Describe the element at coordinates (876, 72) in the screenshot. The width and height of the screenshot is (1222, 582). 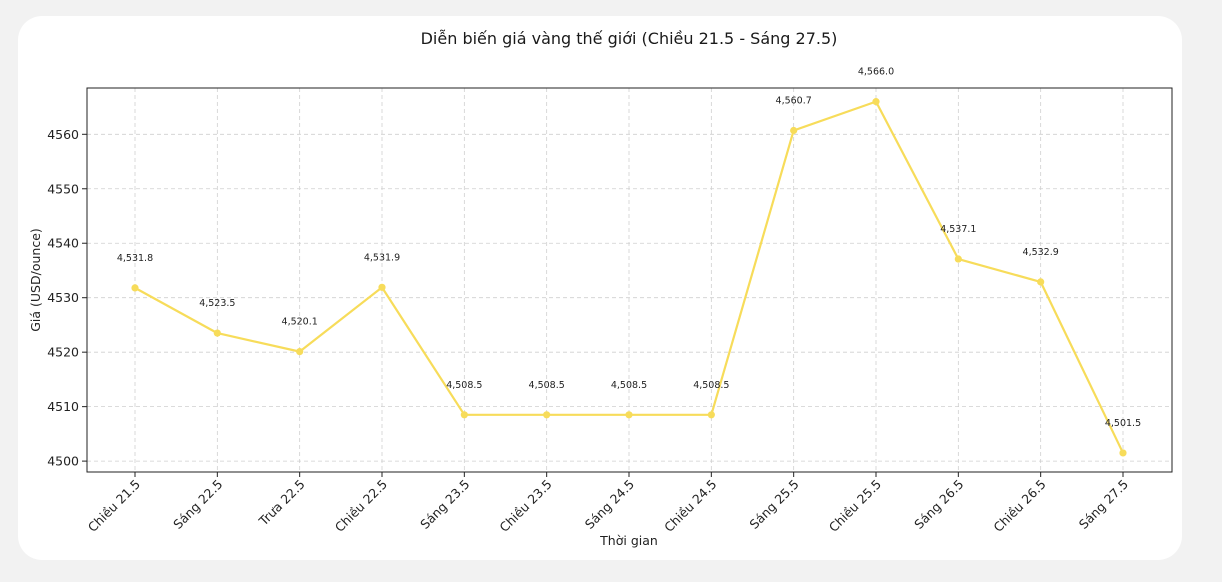
I see `data-label: 4,566.0` at that location.